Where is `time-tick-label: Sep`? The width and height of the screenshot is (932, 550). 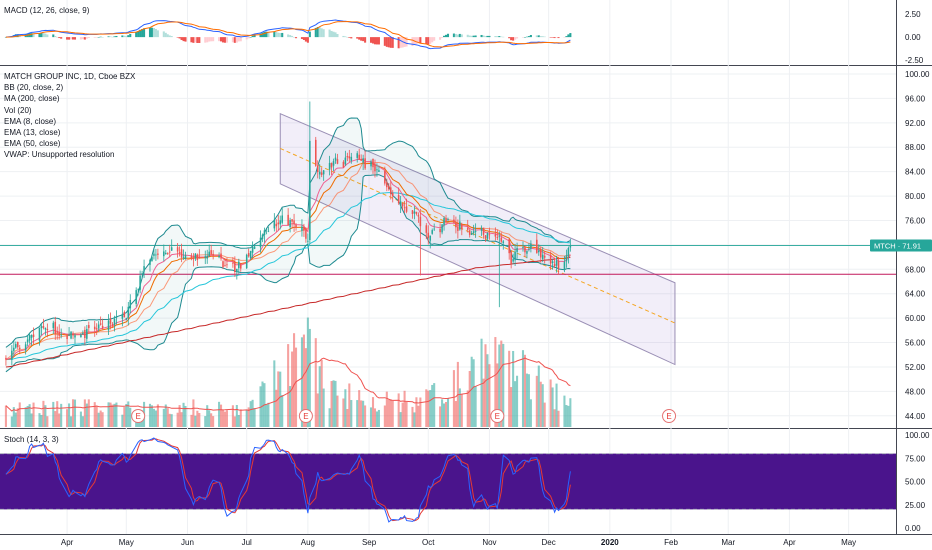
time-tick-label: Sep is located at coordinates (369, 542).